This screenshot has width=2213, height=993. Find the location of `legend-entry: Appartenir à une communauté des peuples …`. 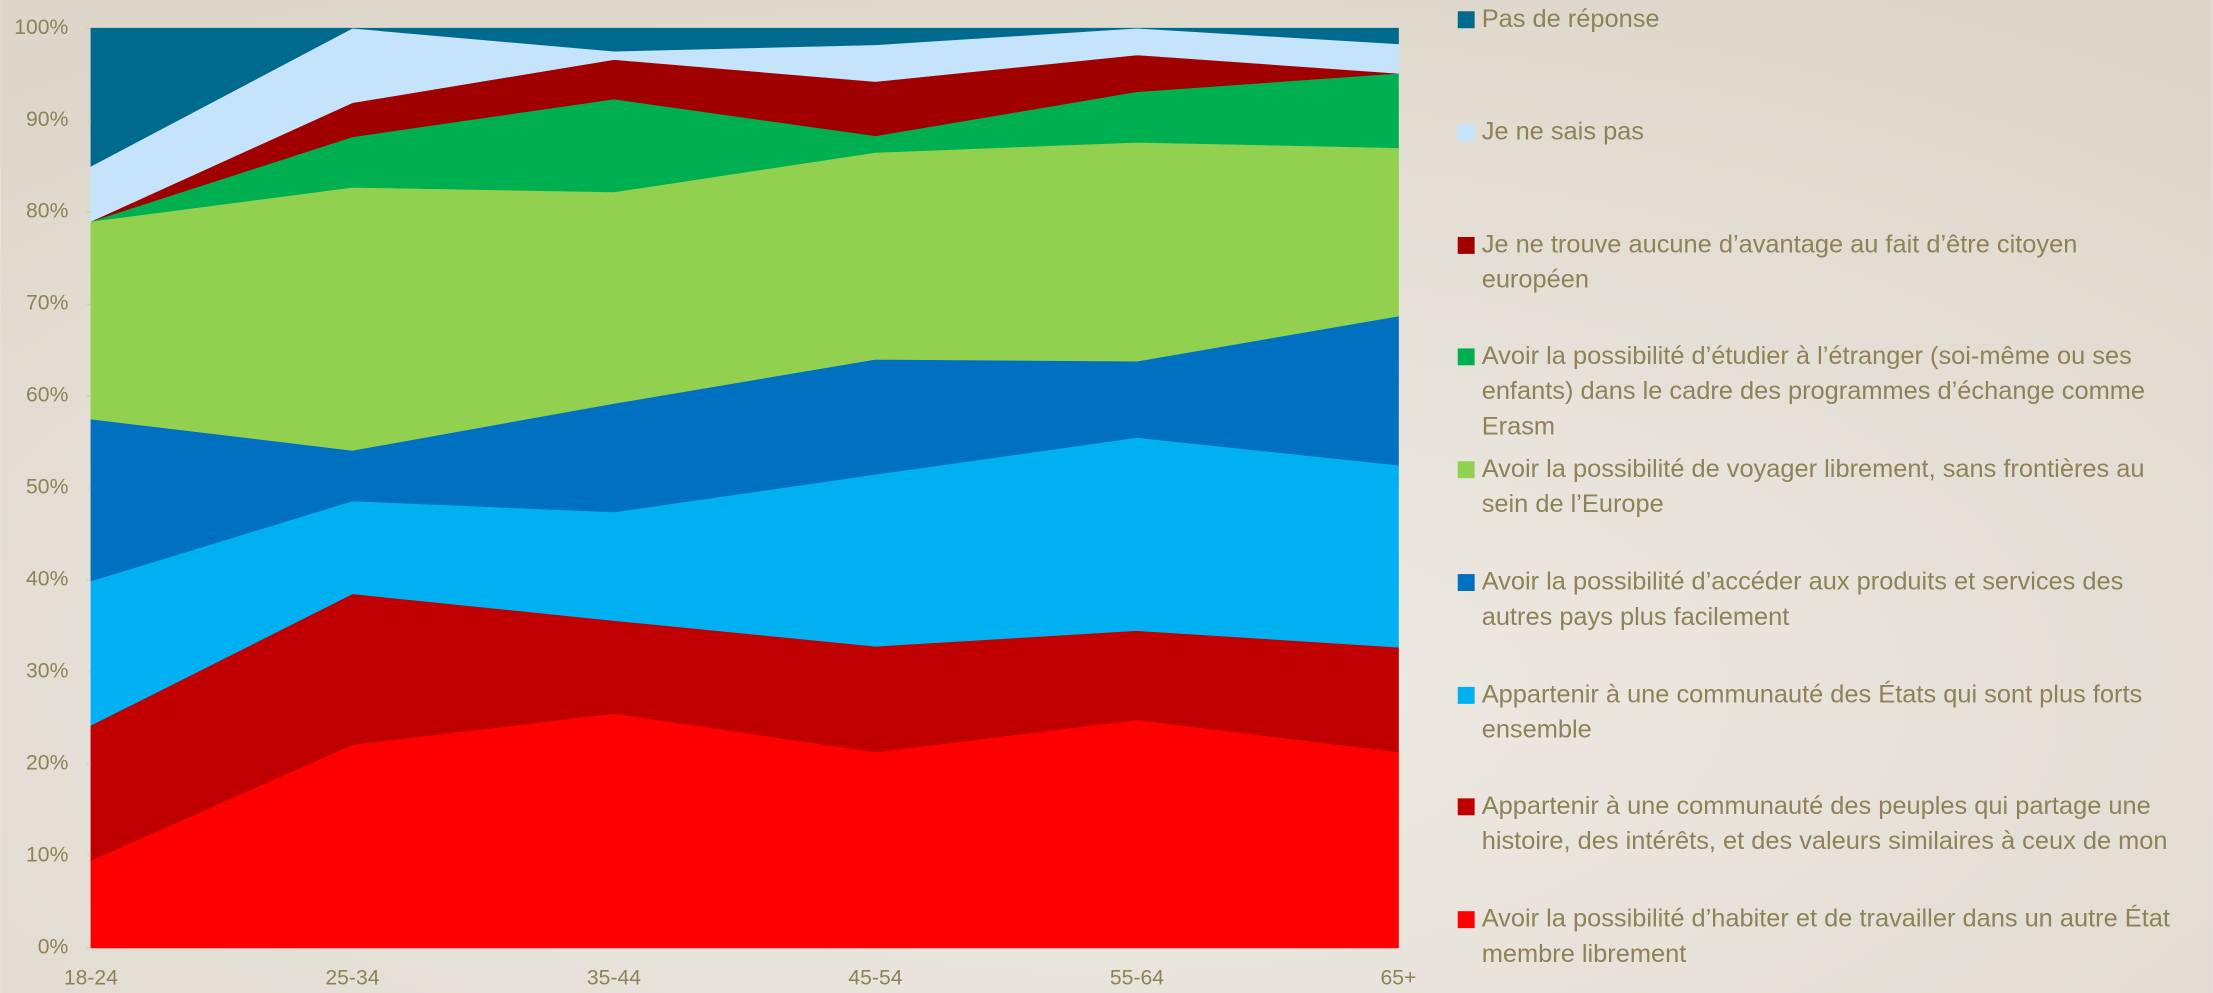

legend-entry: Appartenir à une communauté des peuples … is located at coordinates (1819, 824).